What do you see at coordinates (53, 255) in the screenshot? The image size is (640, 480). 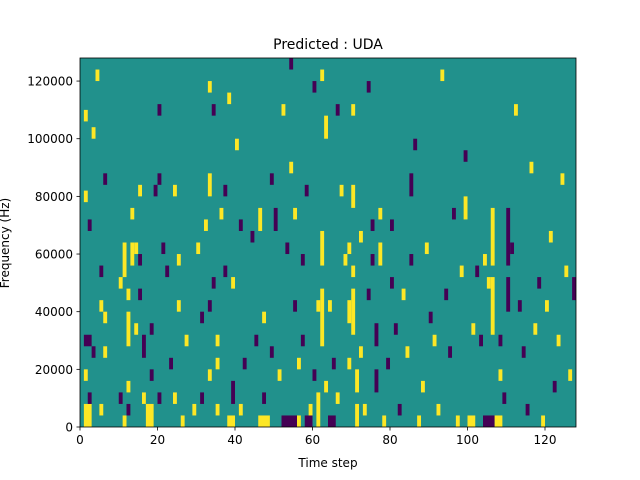 I see `y-axis: 0 20000 40000 60000 80000 100000 120000` at bounding box center [53, 255].